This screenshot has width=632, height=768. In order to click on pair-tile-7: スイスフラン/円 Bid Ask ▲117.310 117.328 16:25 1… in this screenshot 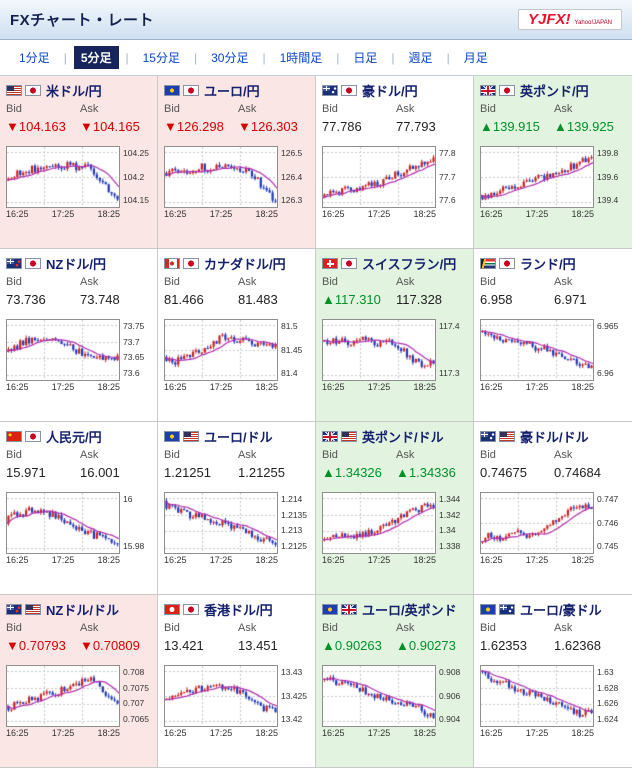, I will do `click(395, 335)`.